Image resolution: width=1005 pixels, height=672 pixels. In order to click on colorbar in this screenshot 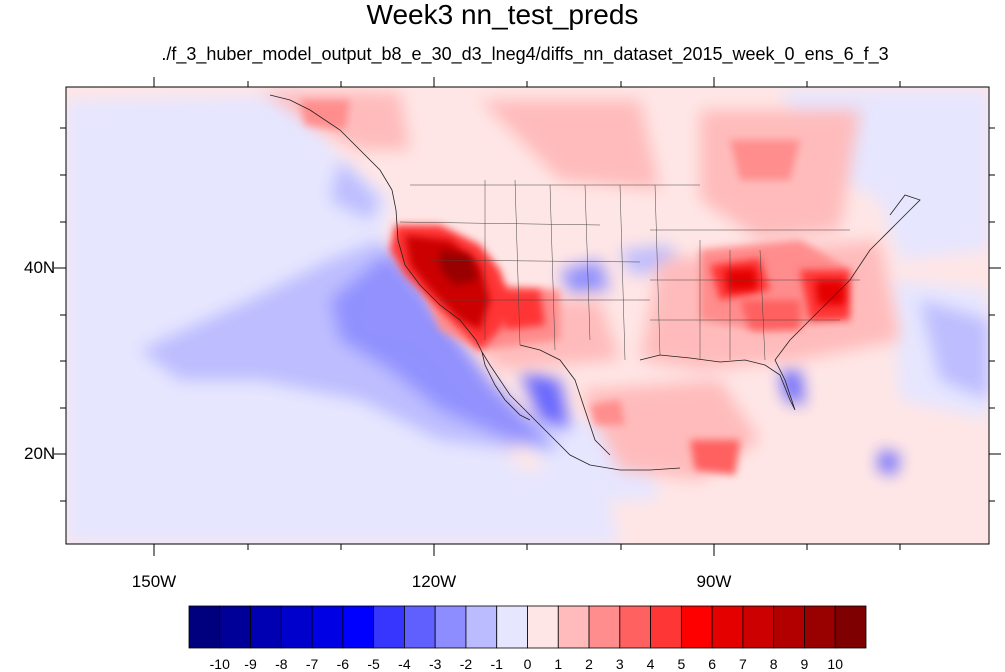, I will do `click(527, 627)`.